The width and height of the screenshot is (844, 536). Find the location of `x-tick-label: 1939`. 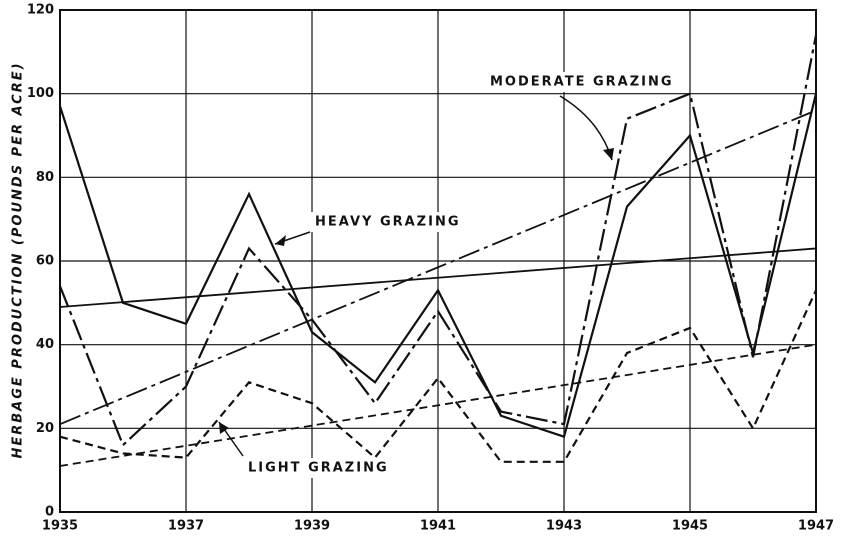

x-tick-label: 1939 is located at coordinates (312, 526).